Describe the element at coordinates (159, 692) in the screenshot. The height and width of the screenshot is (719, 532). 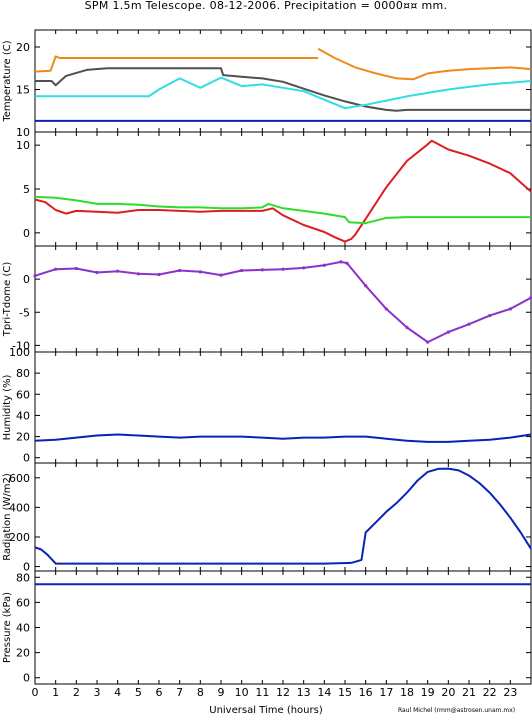
I see `x-tick-label: 6` at that location.